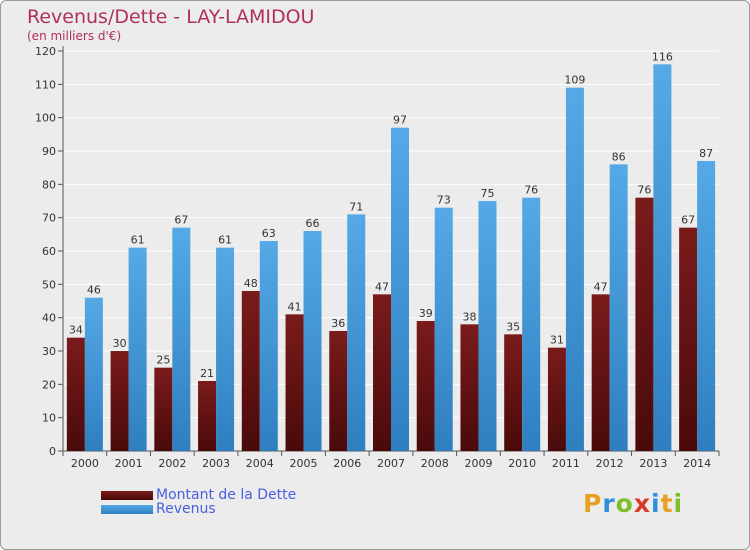 The width and height of the screenshot is (750, 550). I want to click on bar-revenue-2012, so click(618, 308).